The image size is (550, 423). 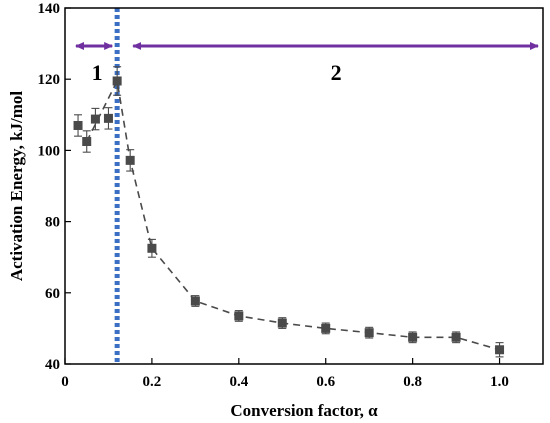 What do you see at coordinates (152, 382) in the screenshot?
I see `x-tick-label: 0.2` at bounding box center [152, 382].